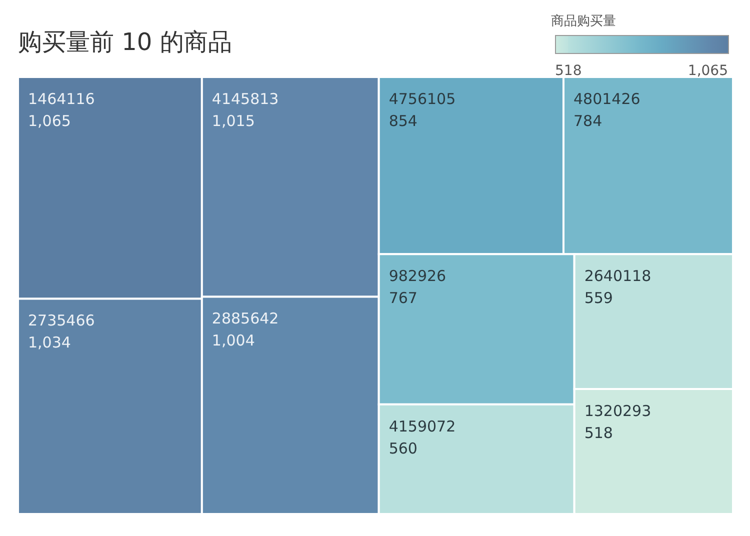 Image resolution: width=750 pixels, height=536 pixels. Describe the element at coordinates (245, 99) in the screenshot. I see `category-label: 4145813` at that location.